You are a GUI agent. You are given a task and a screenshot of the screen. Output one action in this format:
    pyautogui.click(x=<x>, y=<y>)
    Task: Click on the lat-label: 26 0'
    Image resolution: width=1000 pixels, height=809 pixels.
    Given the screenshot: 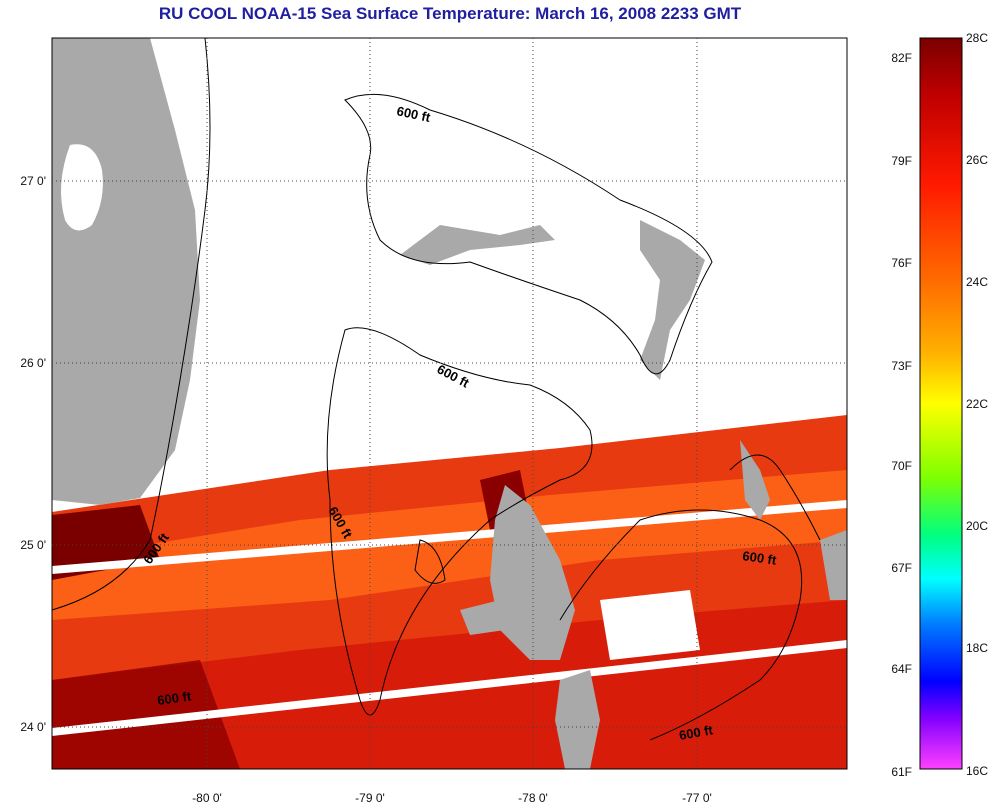 What is the action you would take?
    pyautogui.click(x=33, y=363)
    